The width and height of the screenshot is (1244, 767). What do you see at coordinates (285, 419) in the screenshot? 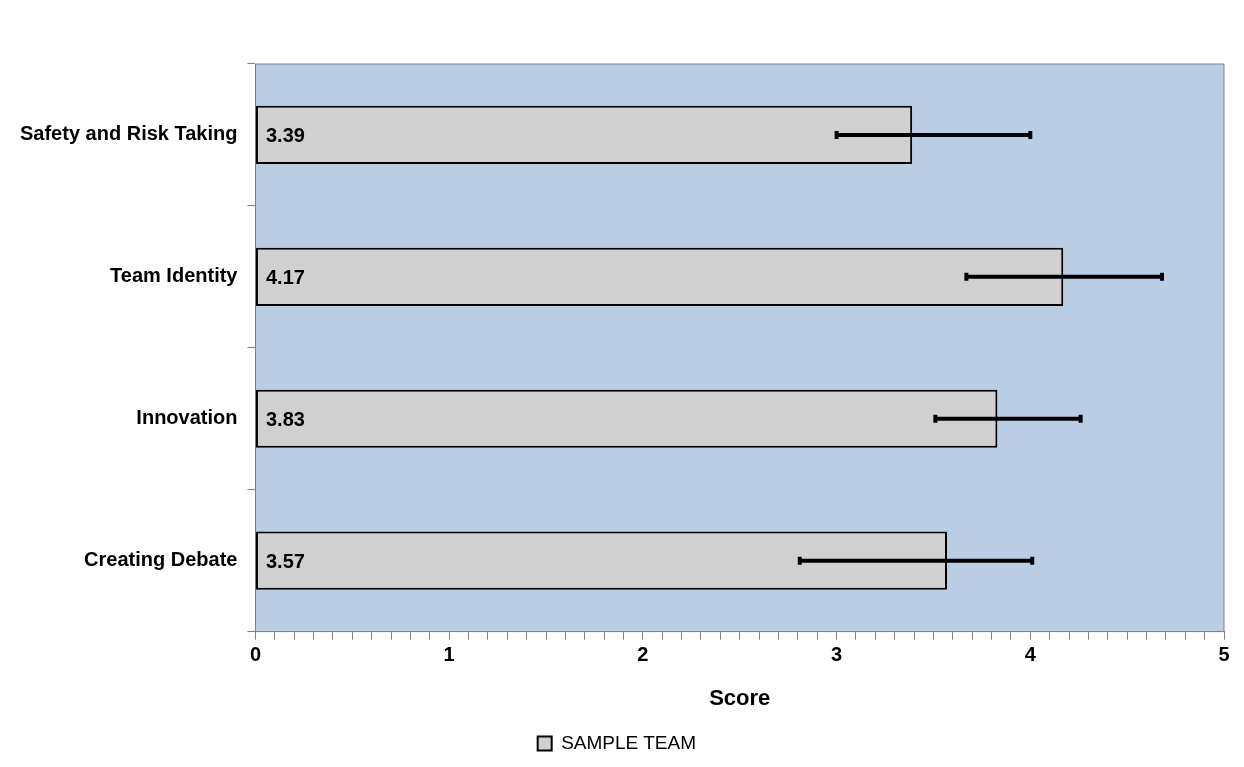
I see `data-label: 3.83` at bounding box center [285, 419].